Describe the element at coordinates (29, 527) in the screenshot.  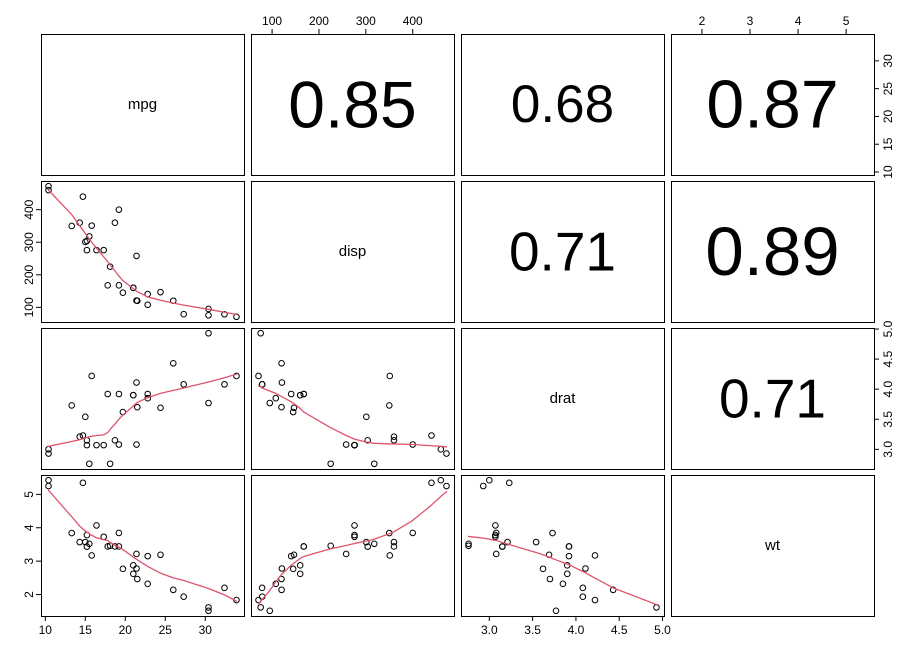
I see `axis-tick-label-left-wt: 4` at that location.